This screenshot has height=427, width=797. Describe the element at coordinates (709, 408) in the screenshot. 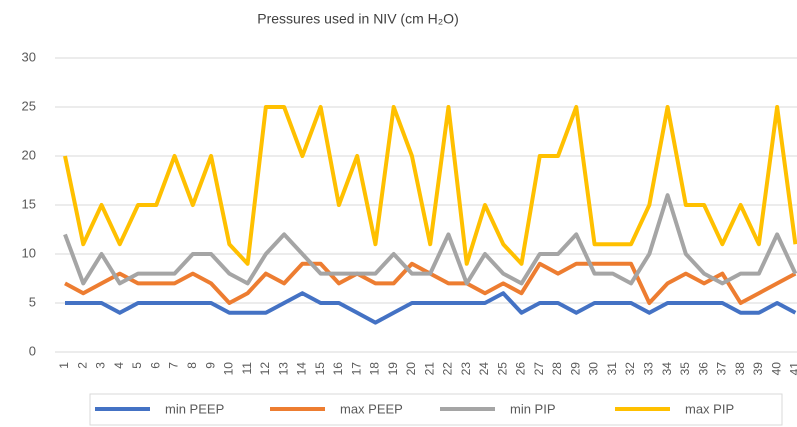

I see `legend-label: max PIP` at that location.